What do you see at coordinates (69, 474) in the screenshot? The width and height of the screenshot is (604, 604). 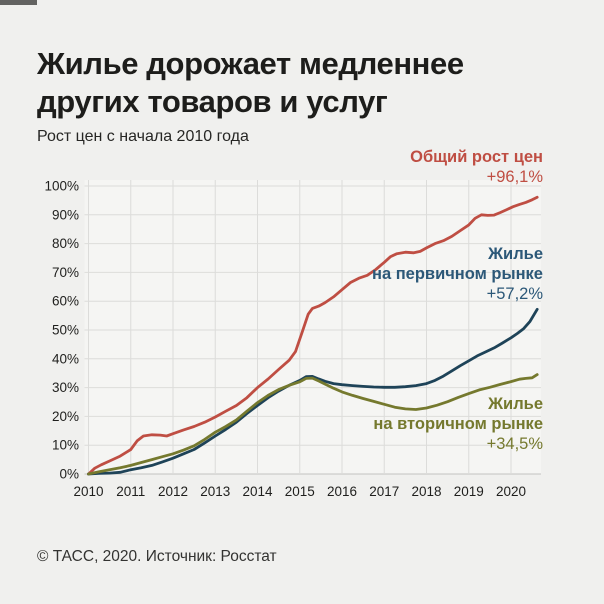 I see `y-tick-label: 0%` at bounding box center [69, 474].